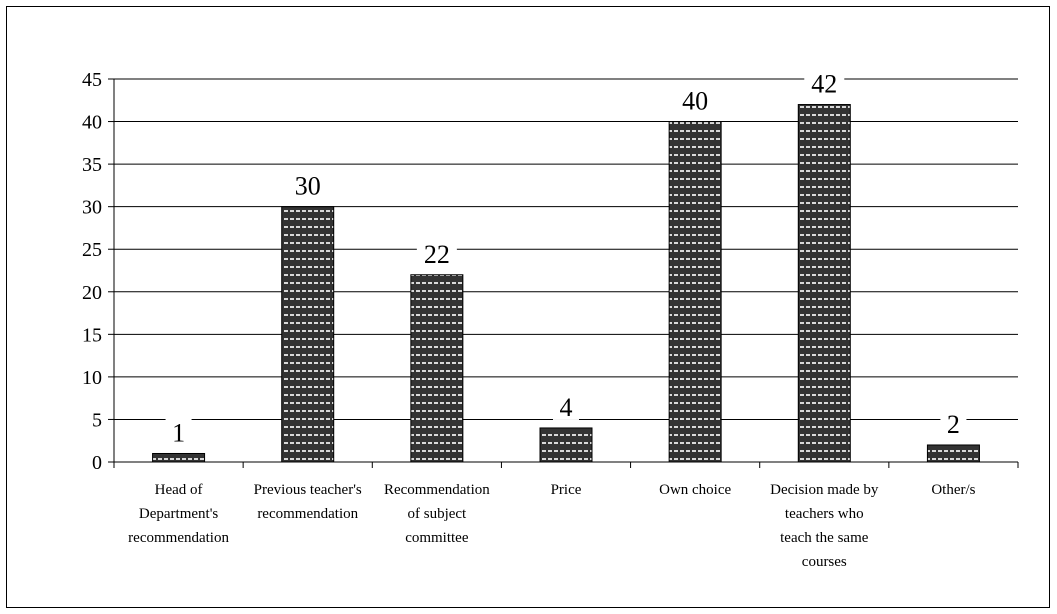  What do you see at coordinates (824, 562) in the screenshot?
I see `x-category-label: courses` at bounding box center [824, 562].